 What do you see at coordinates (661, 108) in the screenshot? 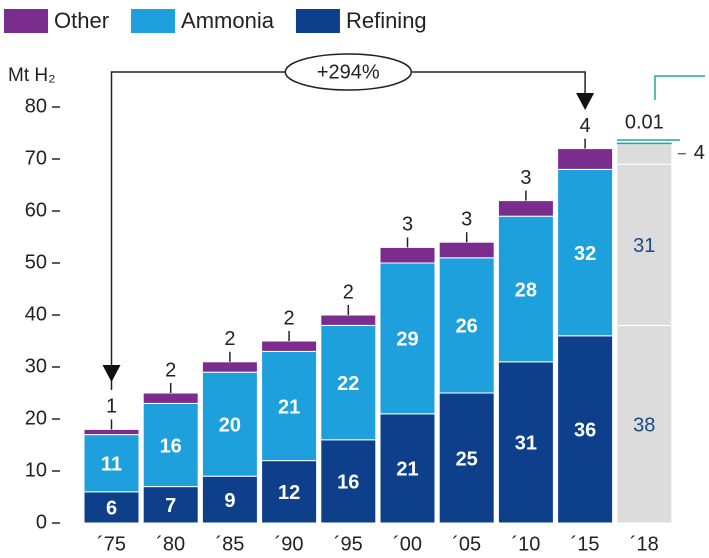
I see `teal-bracket` at bounding box center [661, 108].